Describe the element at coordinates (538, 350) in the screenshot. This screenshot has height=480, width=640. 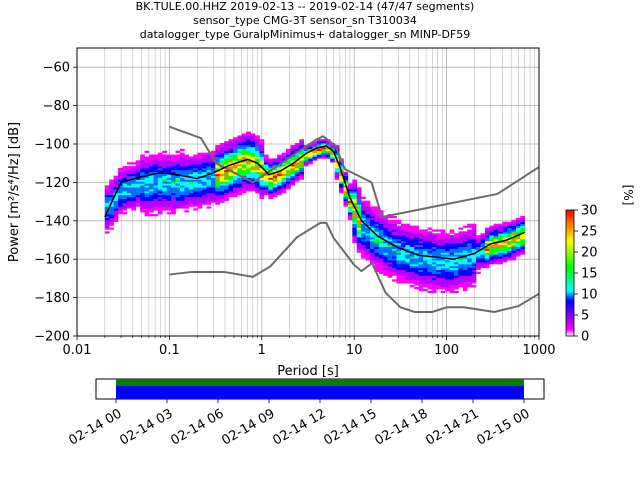
I see `x-tick-label: 1000` at that location.